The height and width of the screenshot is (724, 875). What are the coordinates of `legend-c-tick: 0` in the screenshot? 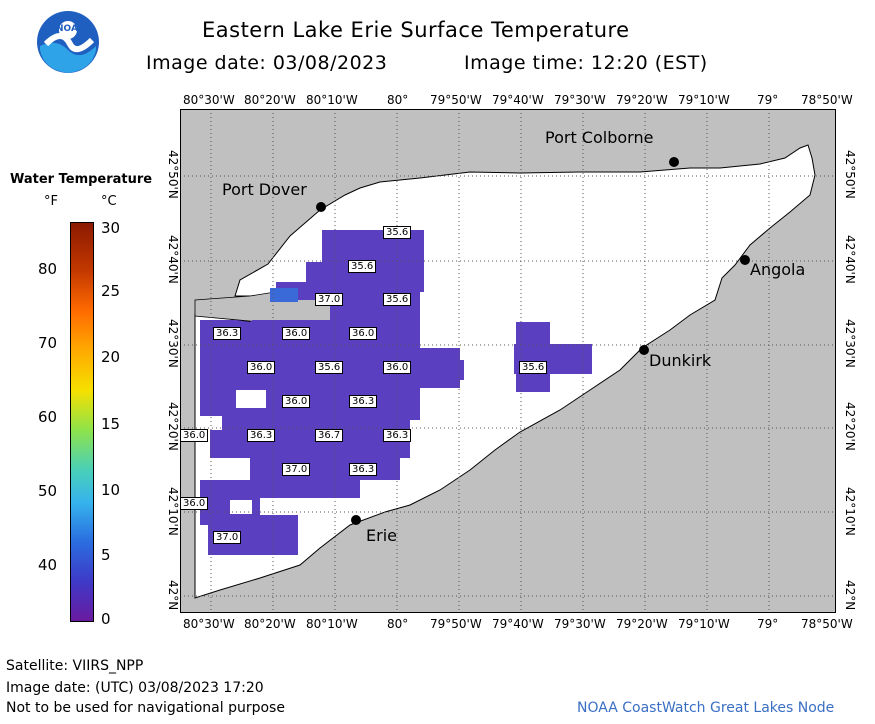 It's located at (106, 619).